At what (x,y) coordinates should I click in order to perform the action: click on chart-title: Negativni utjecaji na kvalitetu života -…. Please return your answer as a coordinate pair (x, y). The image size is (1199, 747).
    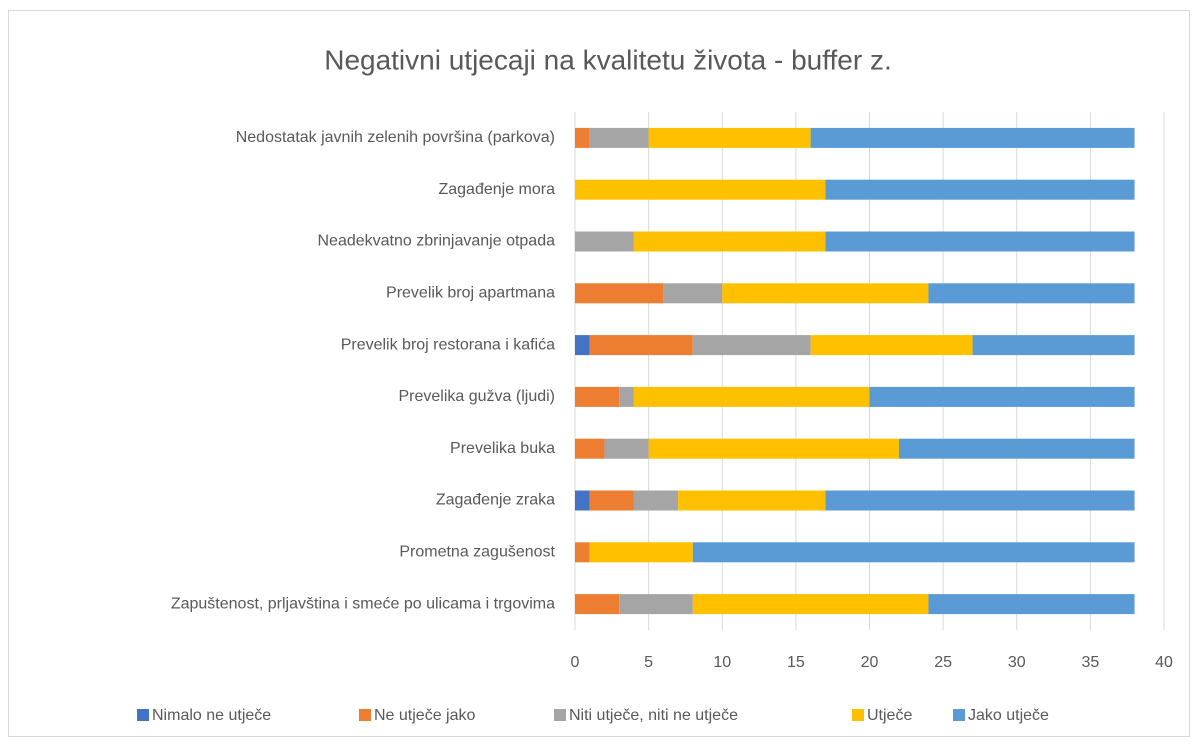
    Looking at the image, I should click on (608, 59).